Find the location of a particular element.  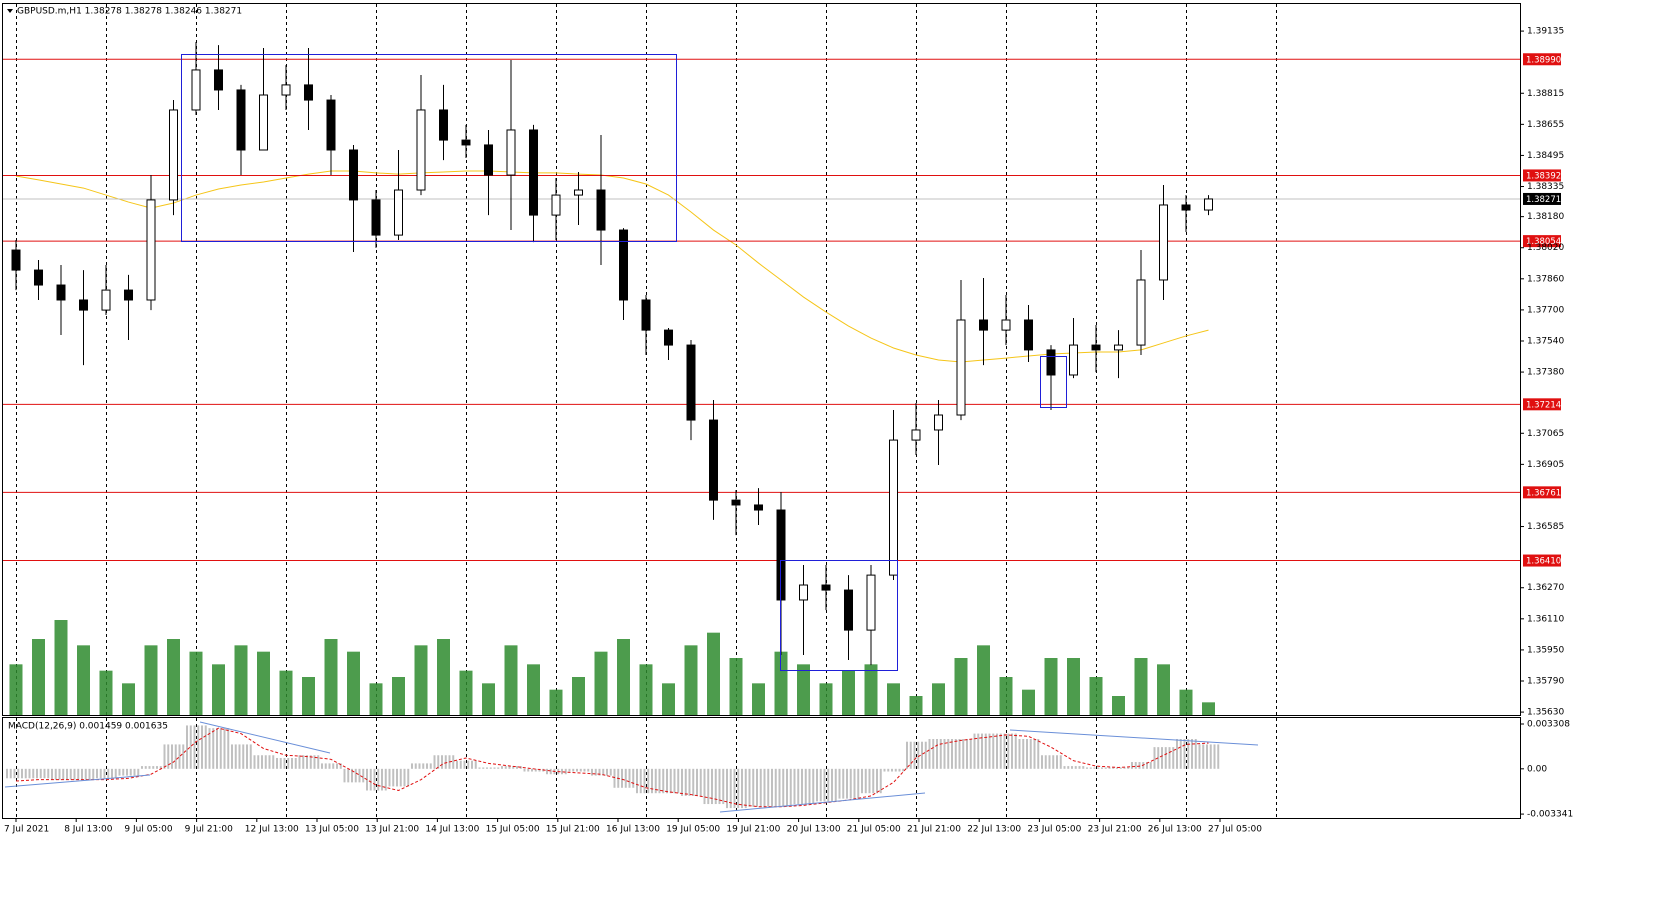

current-price-label: 1.38271 is located at coordinates (1543, 200).